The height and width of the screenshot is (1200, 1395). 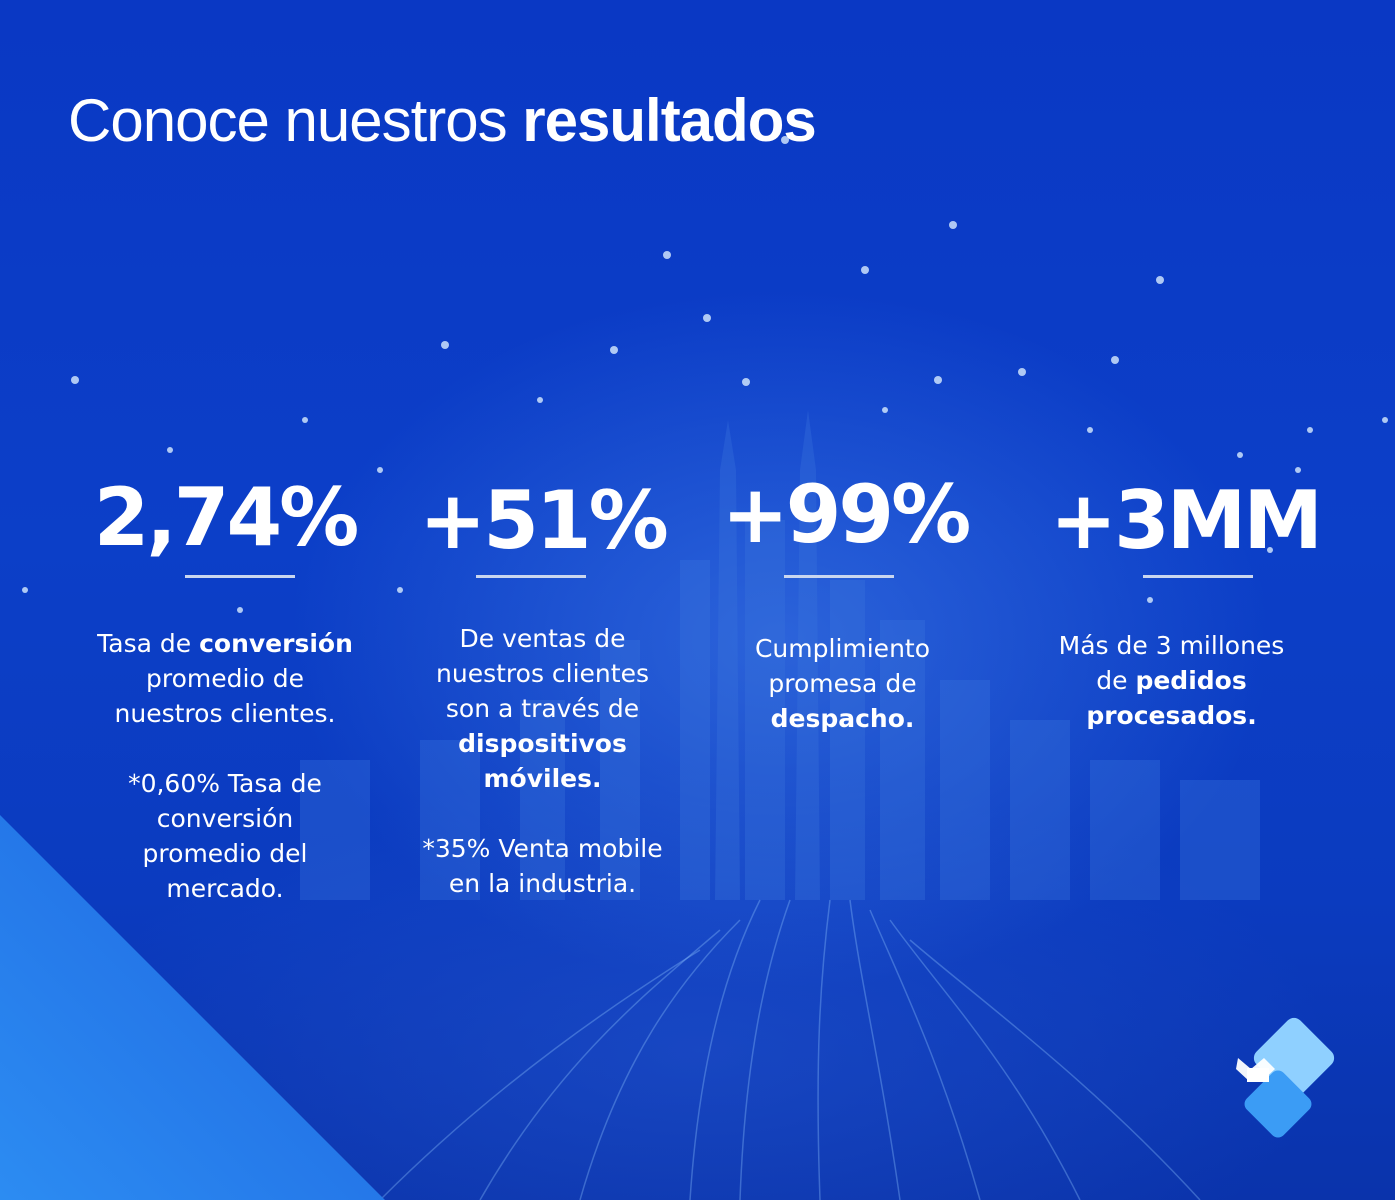 What do you see at coordinates (225, 818) in the screenshot?
I see `note-line: conversión` at bounding box center [225, 818].